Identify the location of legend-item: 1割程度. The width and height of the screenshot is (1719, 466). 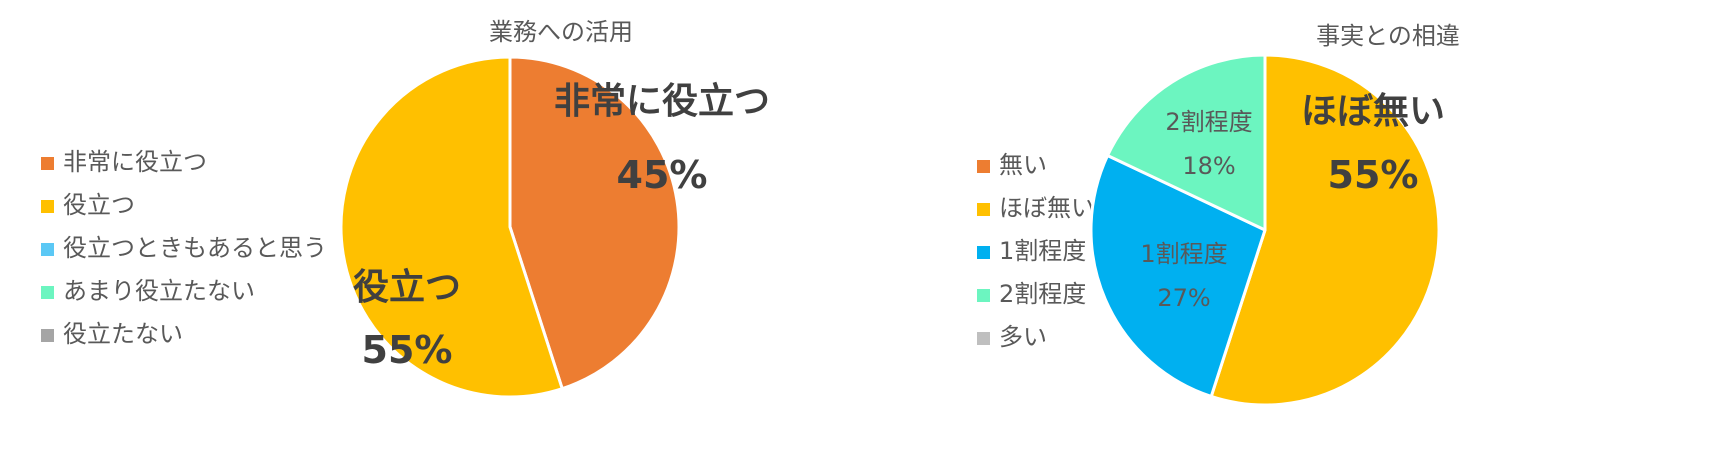
(1036, 257).